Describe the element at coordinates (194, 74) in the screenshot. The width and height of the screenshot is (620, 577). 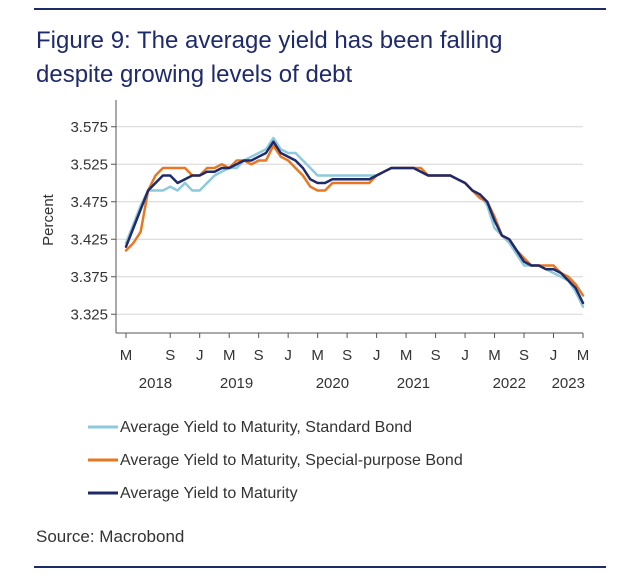
I see `figure-title-line-2: despite growing levels of debt` at that location.